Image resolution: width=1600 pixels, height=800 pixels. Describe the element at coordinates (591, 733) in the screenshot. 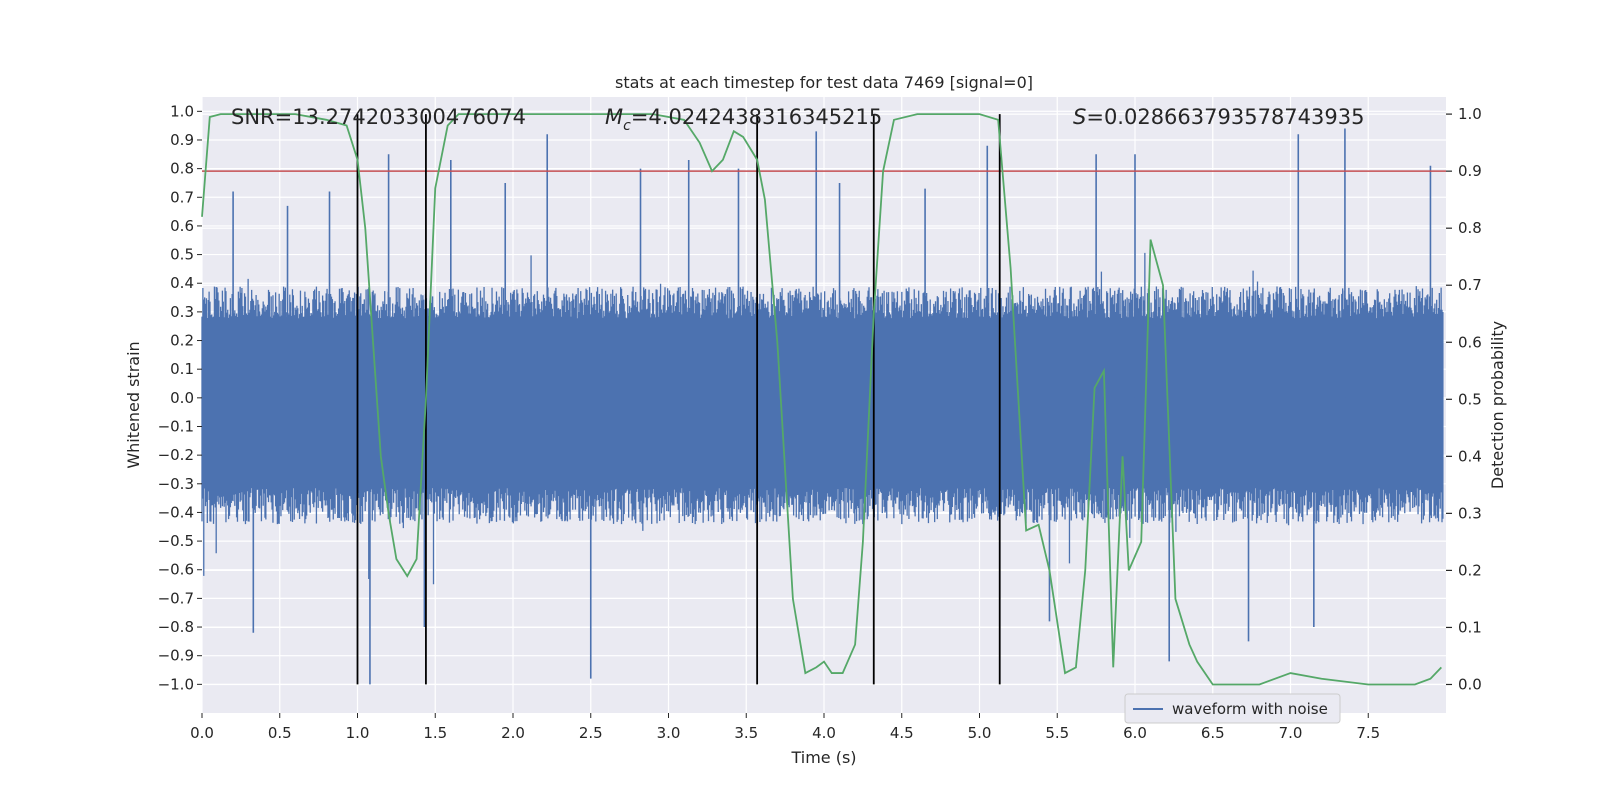

I see `x-tick-label: 2.5` at that location.